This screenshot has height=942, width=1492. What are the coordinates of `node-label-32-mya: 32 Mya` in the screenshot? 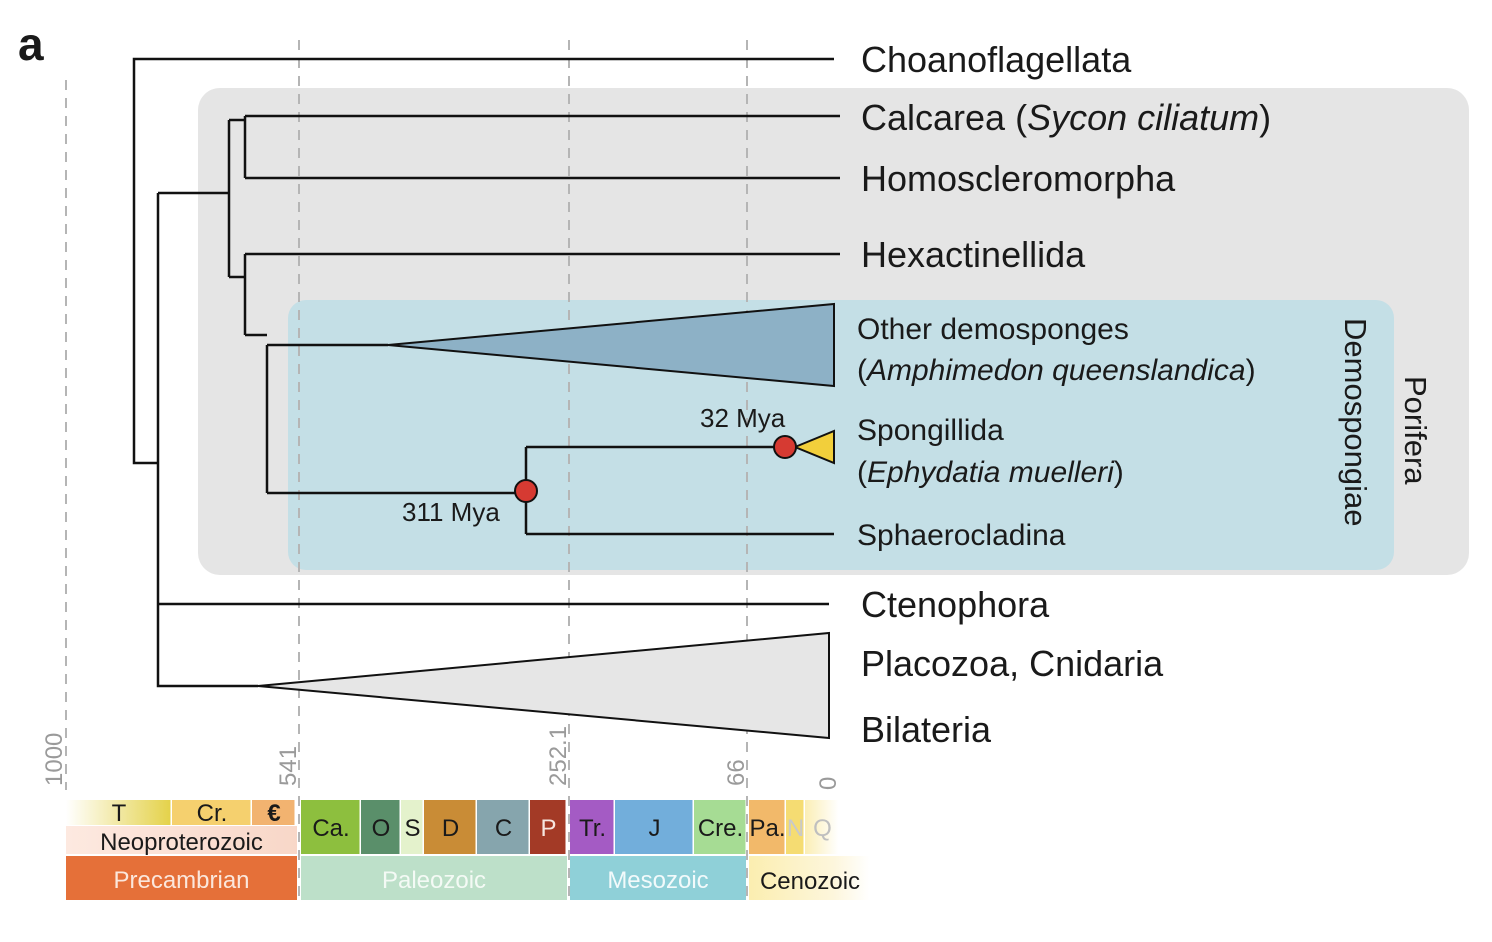 It's located at (743, 418).